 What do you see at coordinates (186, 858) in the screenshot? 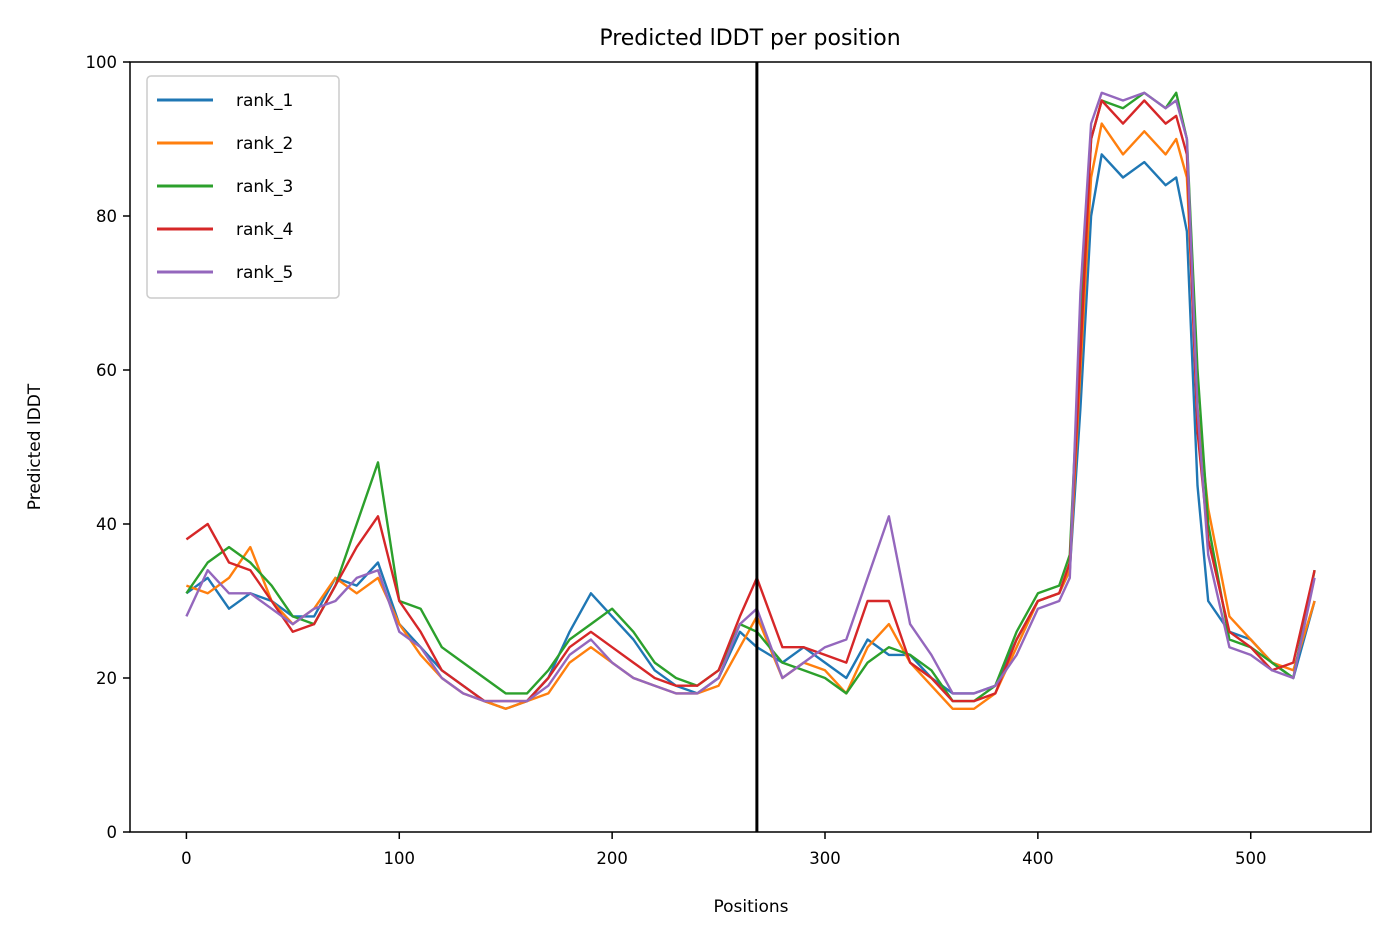
I see `x-tick-label: 0` at bounding box center [186, 858].